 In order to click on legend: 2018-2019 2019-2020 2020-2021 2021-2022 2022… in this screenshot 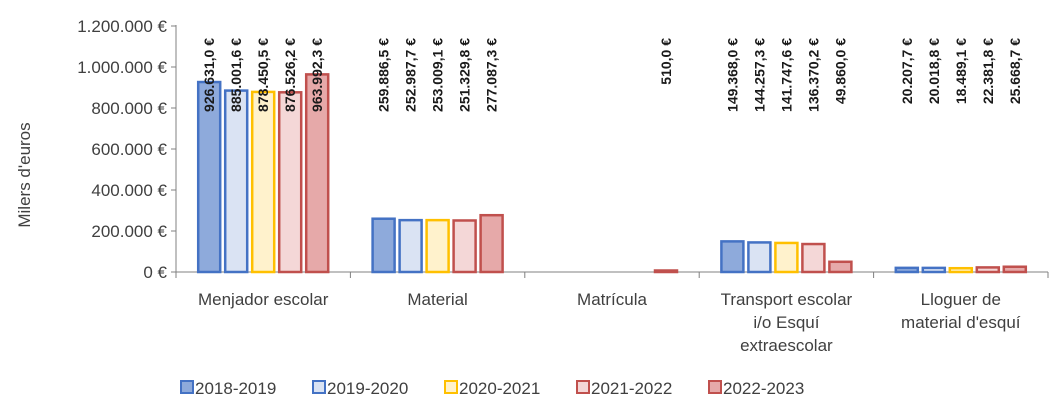, I will do `click(492, 388)`.